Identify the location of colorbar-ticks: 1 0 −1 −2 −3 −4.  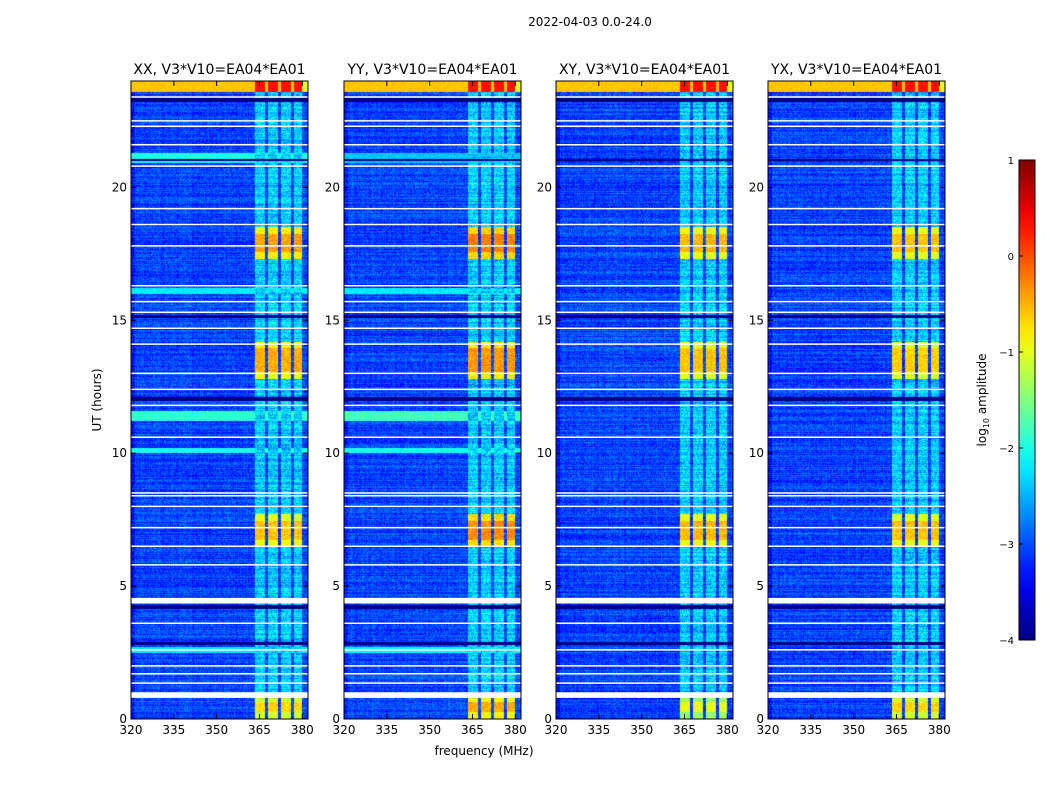
(1011, 401).